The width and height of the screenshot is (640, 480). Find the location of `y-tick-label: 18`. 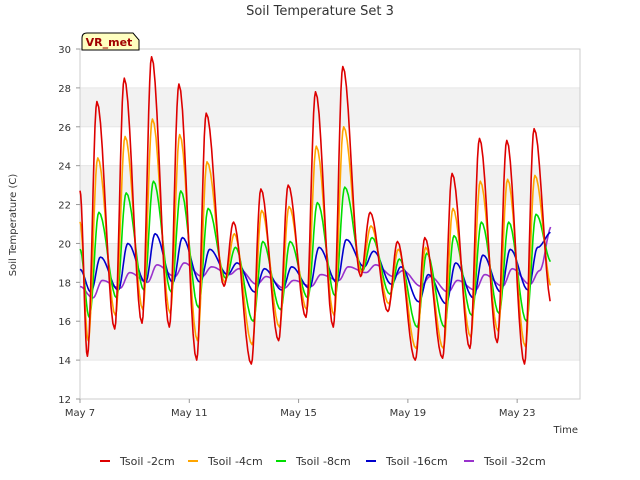

y-tick-label: 18 is located at coordinates (64, 283).